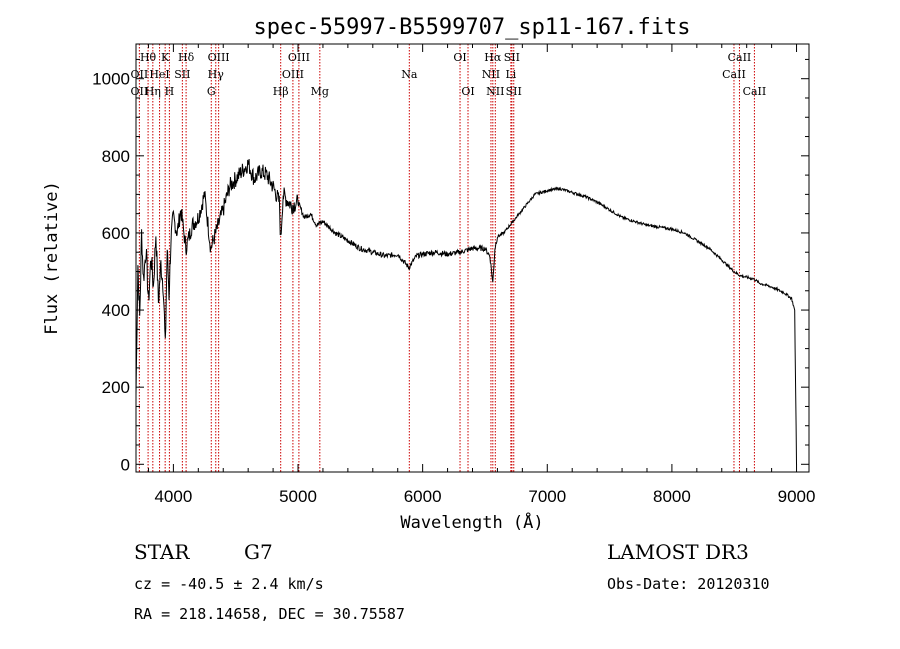  I want to click on spectral-line-label: Li, so click(510, 74).